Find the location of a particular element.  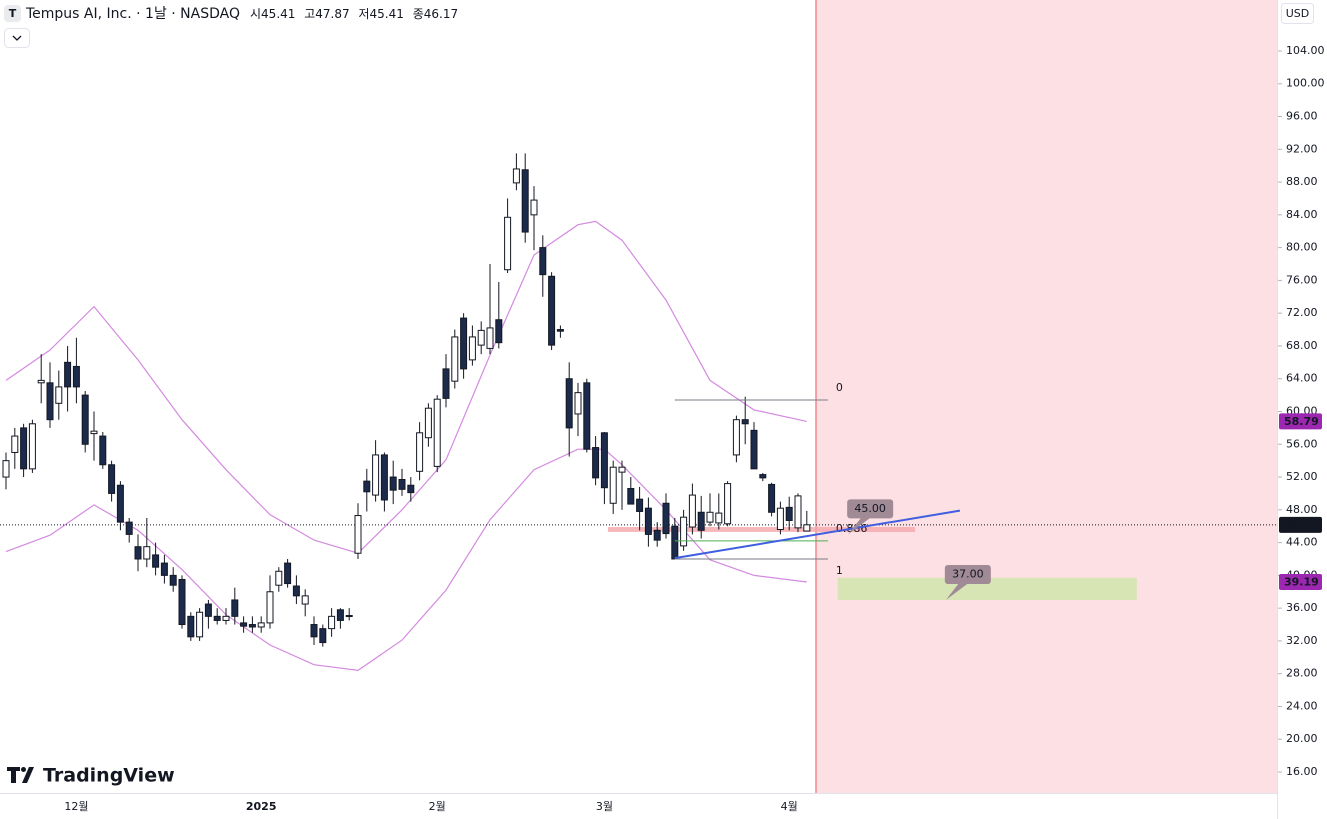

y-tick-label: 96.00 is located at coordinates (1302, 116).